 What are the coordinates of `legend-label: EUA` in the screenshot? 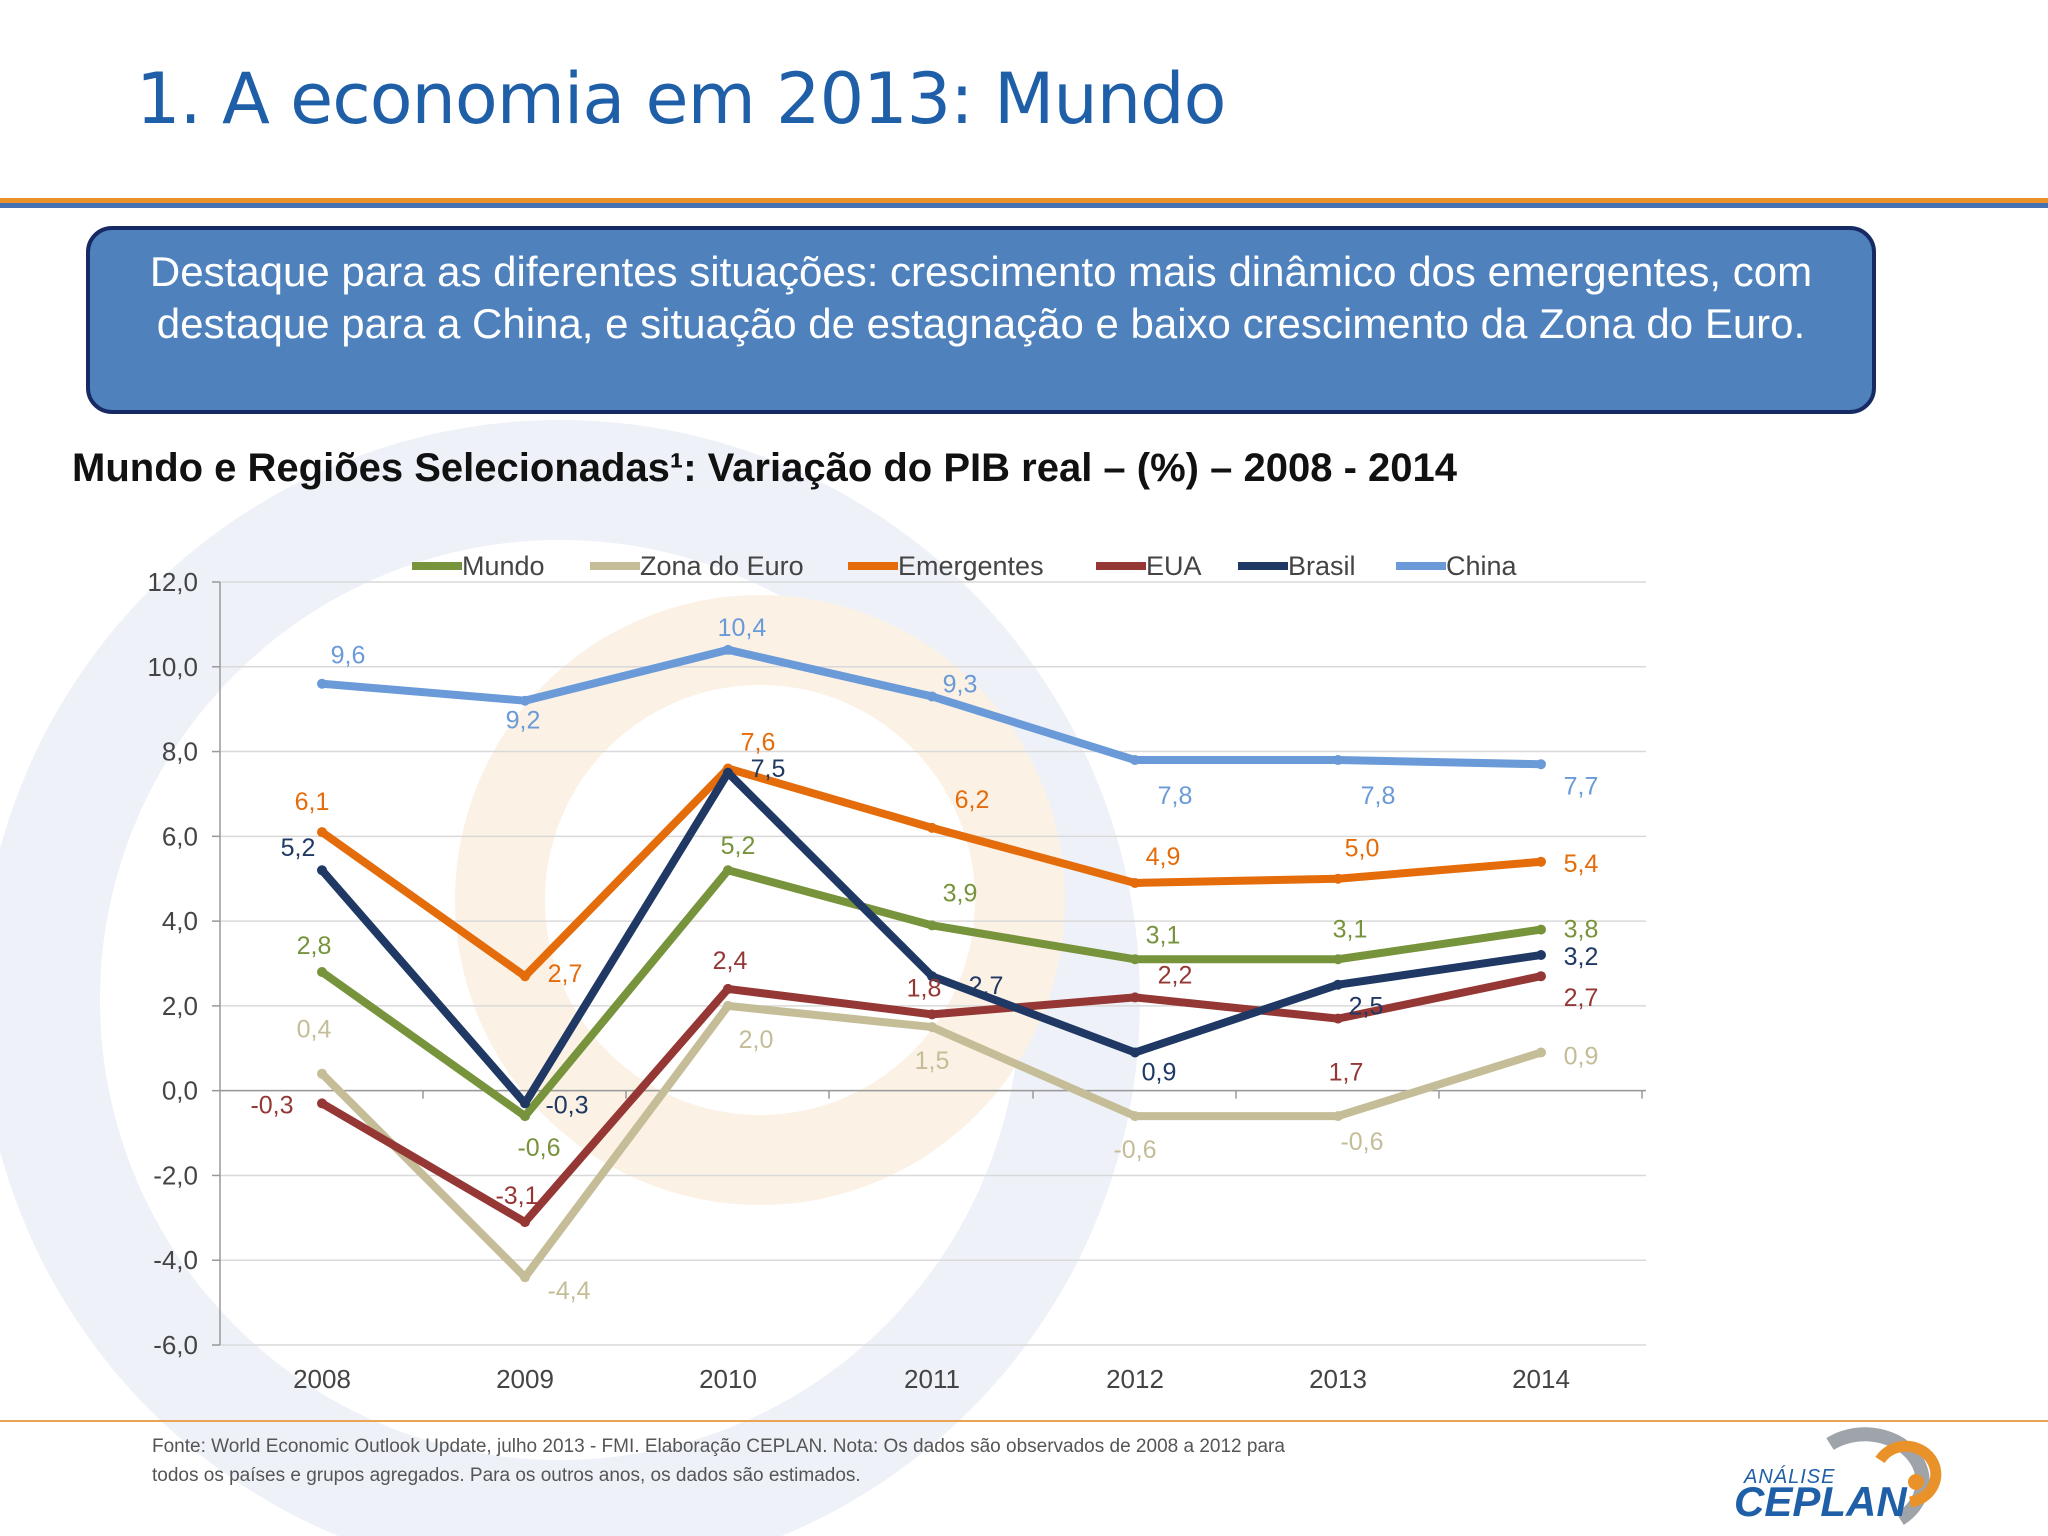 It's located at (1174, 566).